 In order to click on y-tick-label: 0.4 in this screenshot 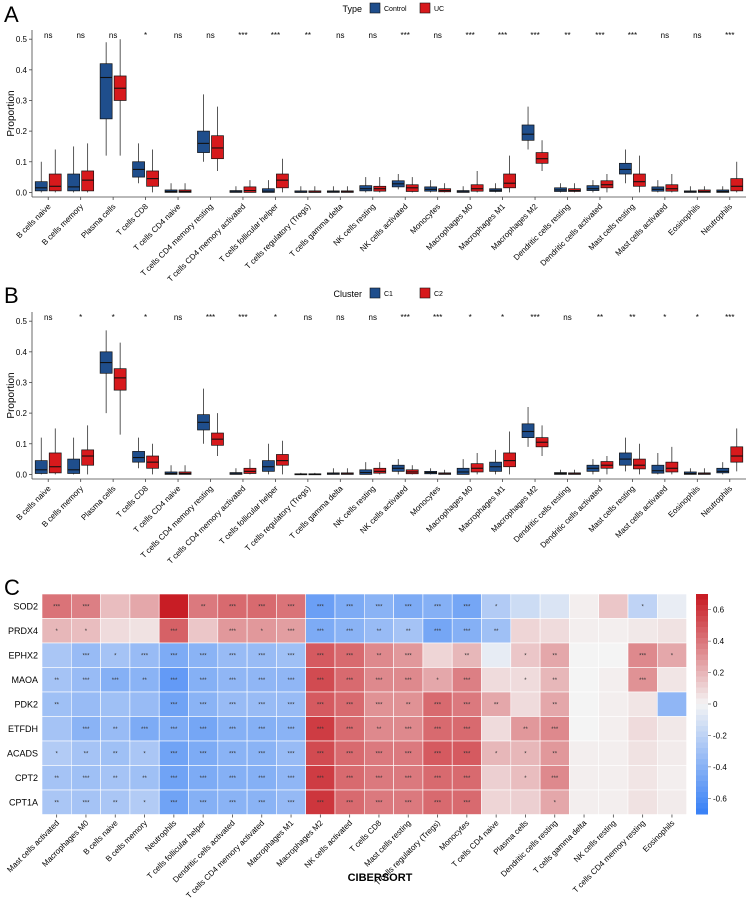, I will do `click(22, 70)`.